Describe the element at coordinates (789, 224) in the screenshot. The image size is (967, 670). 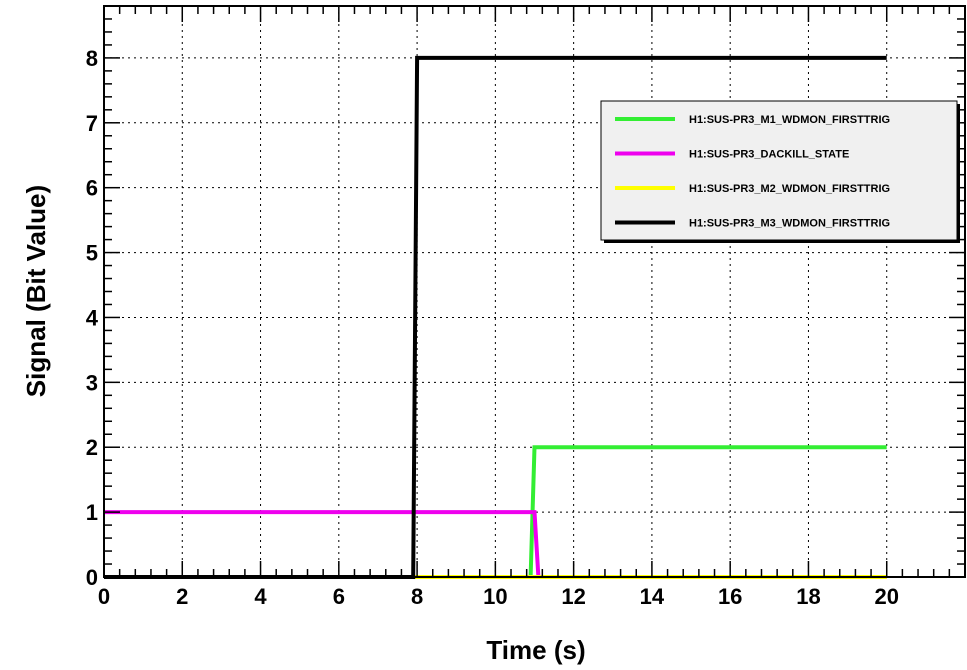
I see `legend-entry: H1:SUS-PR3_M3_WDMON_FIRSTTRIG` at that location.